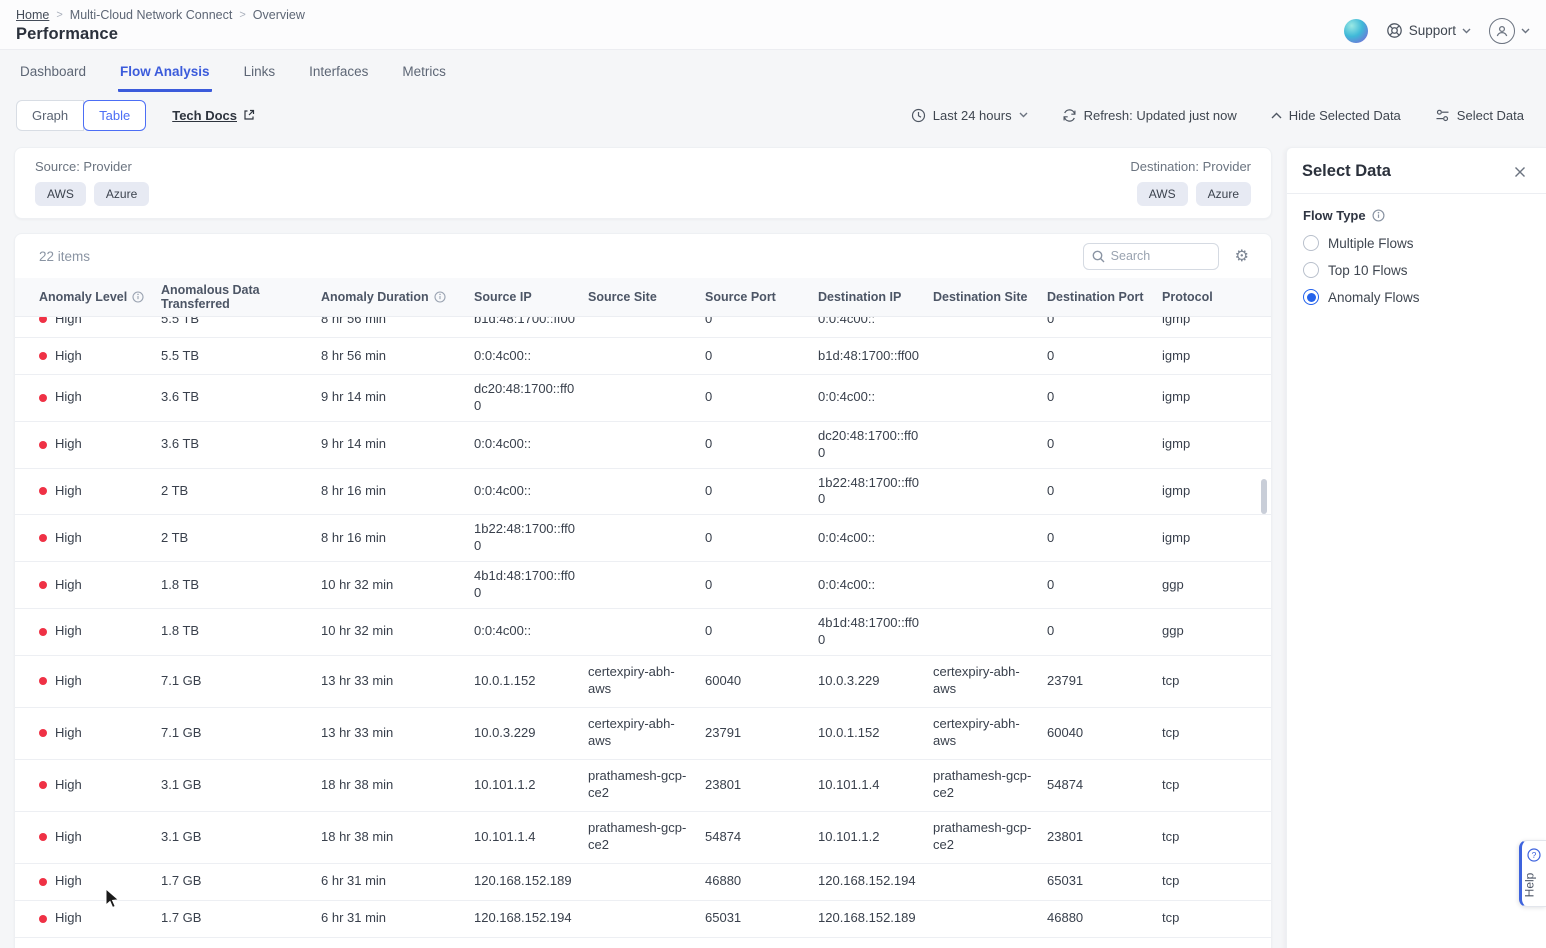 The width and height of the screenshot is (1546, 948). Describe the element at coordinates (1416, 270) in the screenshot. I see `radio-top-10-flows: Top 10 Flows` at that location.